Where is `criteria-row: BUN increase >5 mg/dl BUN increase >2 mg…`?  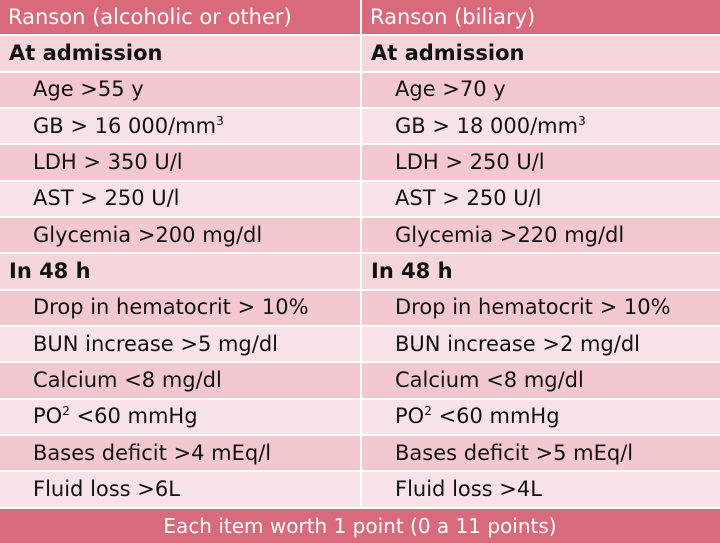 criteria-row: BUN increase >5 mg/dl BUN increase >2 mg… is located at coordinates (360, 344).